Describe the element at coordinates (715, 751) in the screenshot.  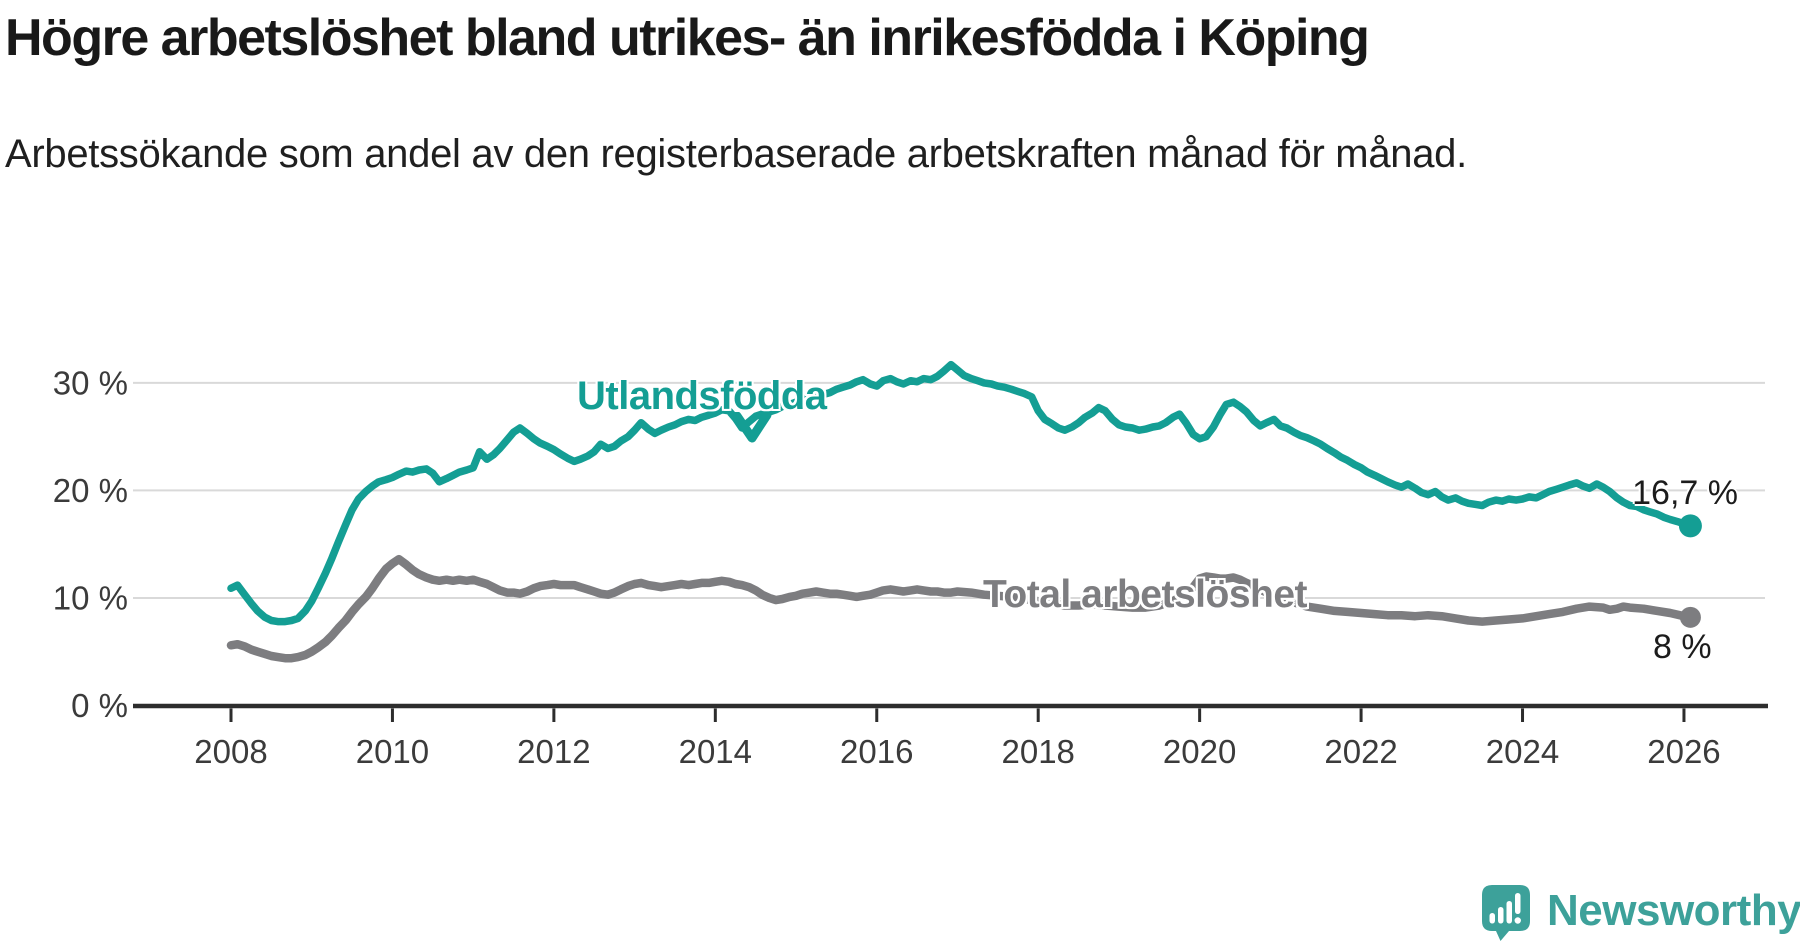
I see `x-tick-label: 2014` at that location.